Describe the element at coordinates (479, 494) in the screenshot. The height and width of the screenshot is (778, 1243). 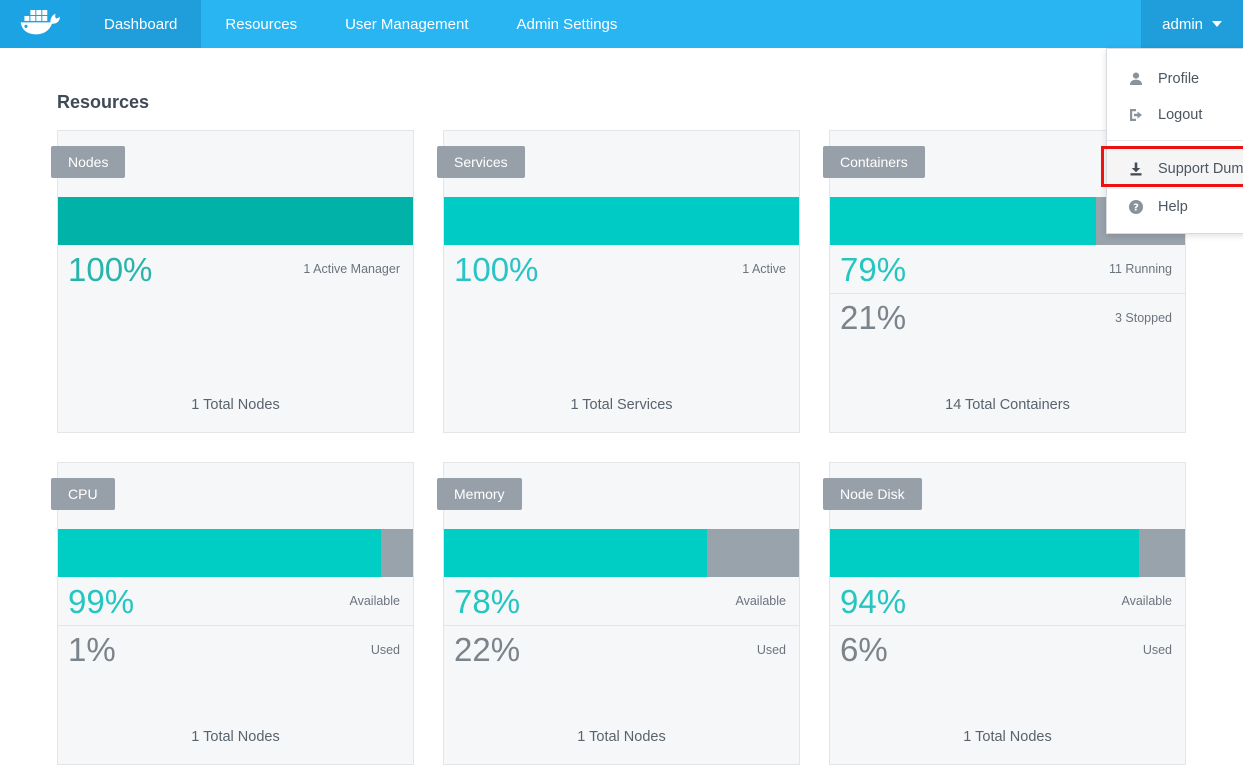
I see `card-title-badge: Memory` at that location.